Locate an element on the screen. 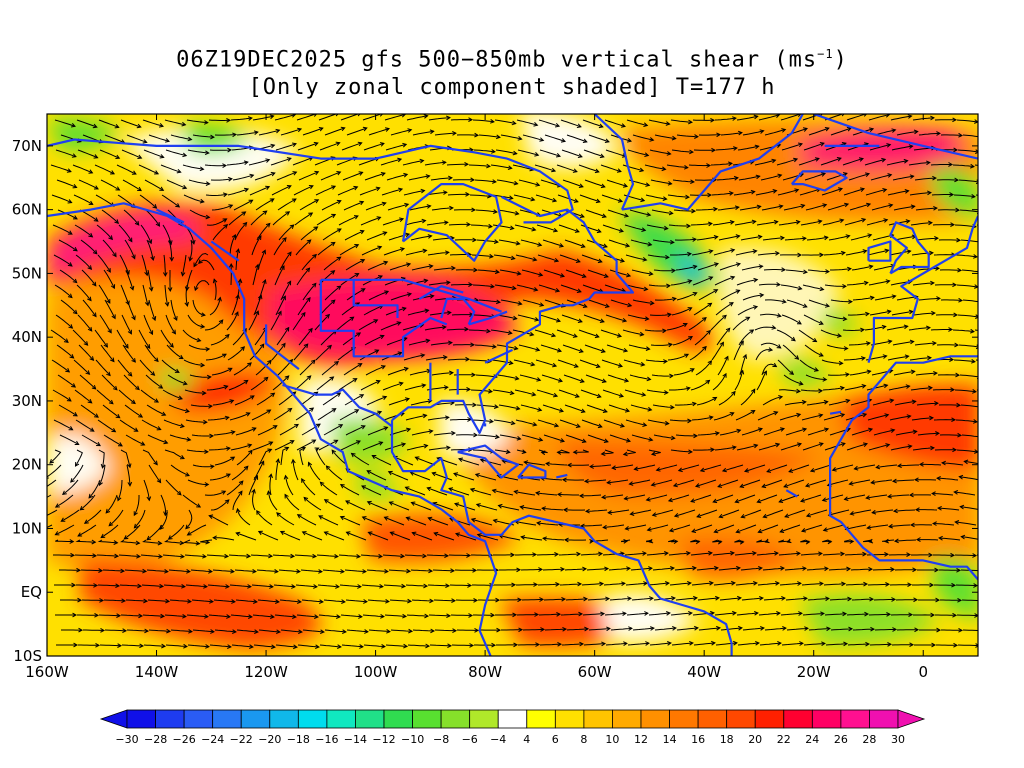 This screenshot has width=1024, height=768. colorbar-swatch is located at coordinates (370, 719).